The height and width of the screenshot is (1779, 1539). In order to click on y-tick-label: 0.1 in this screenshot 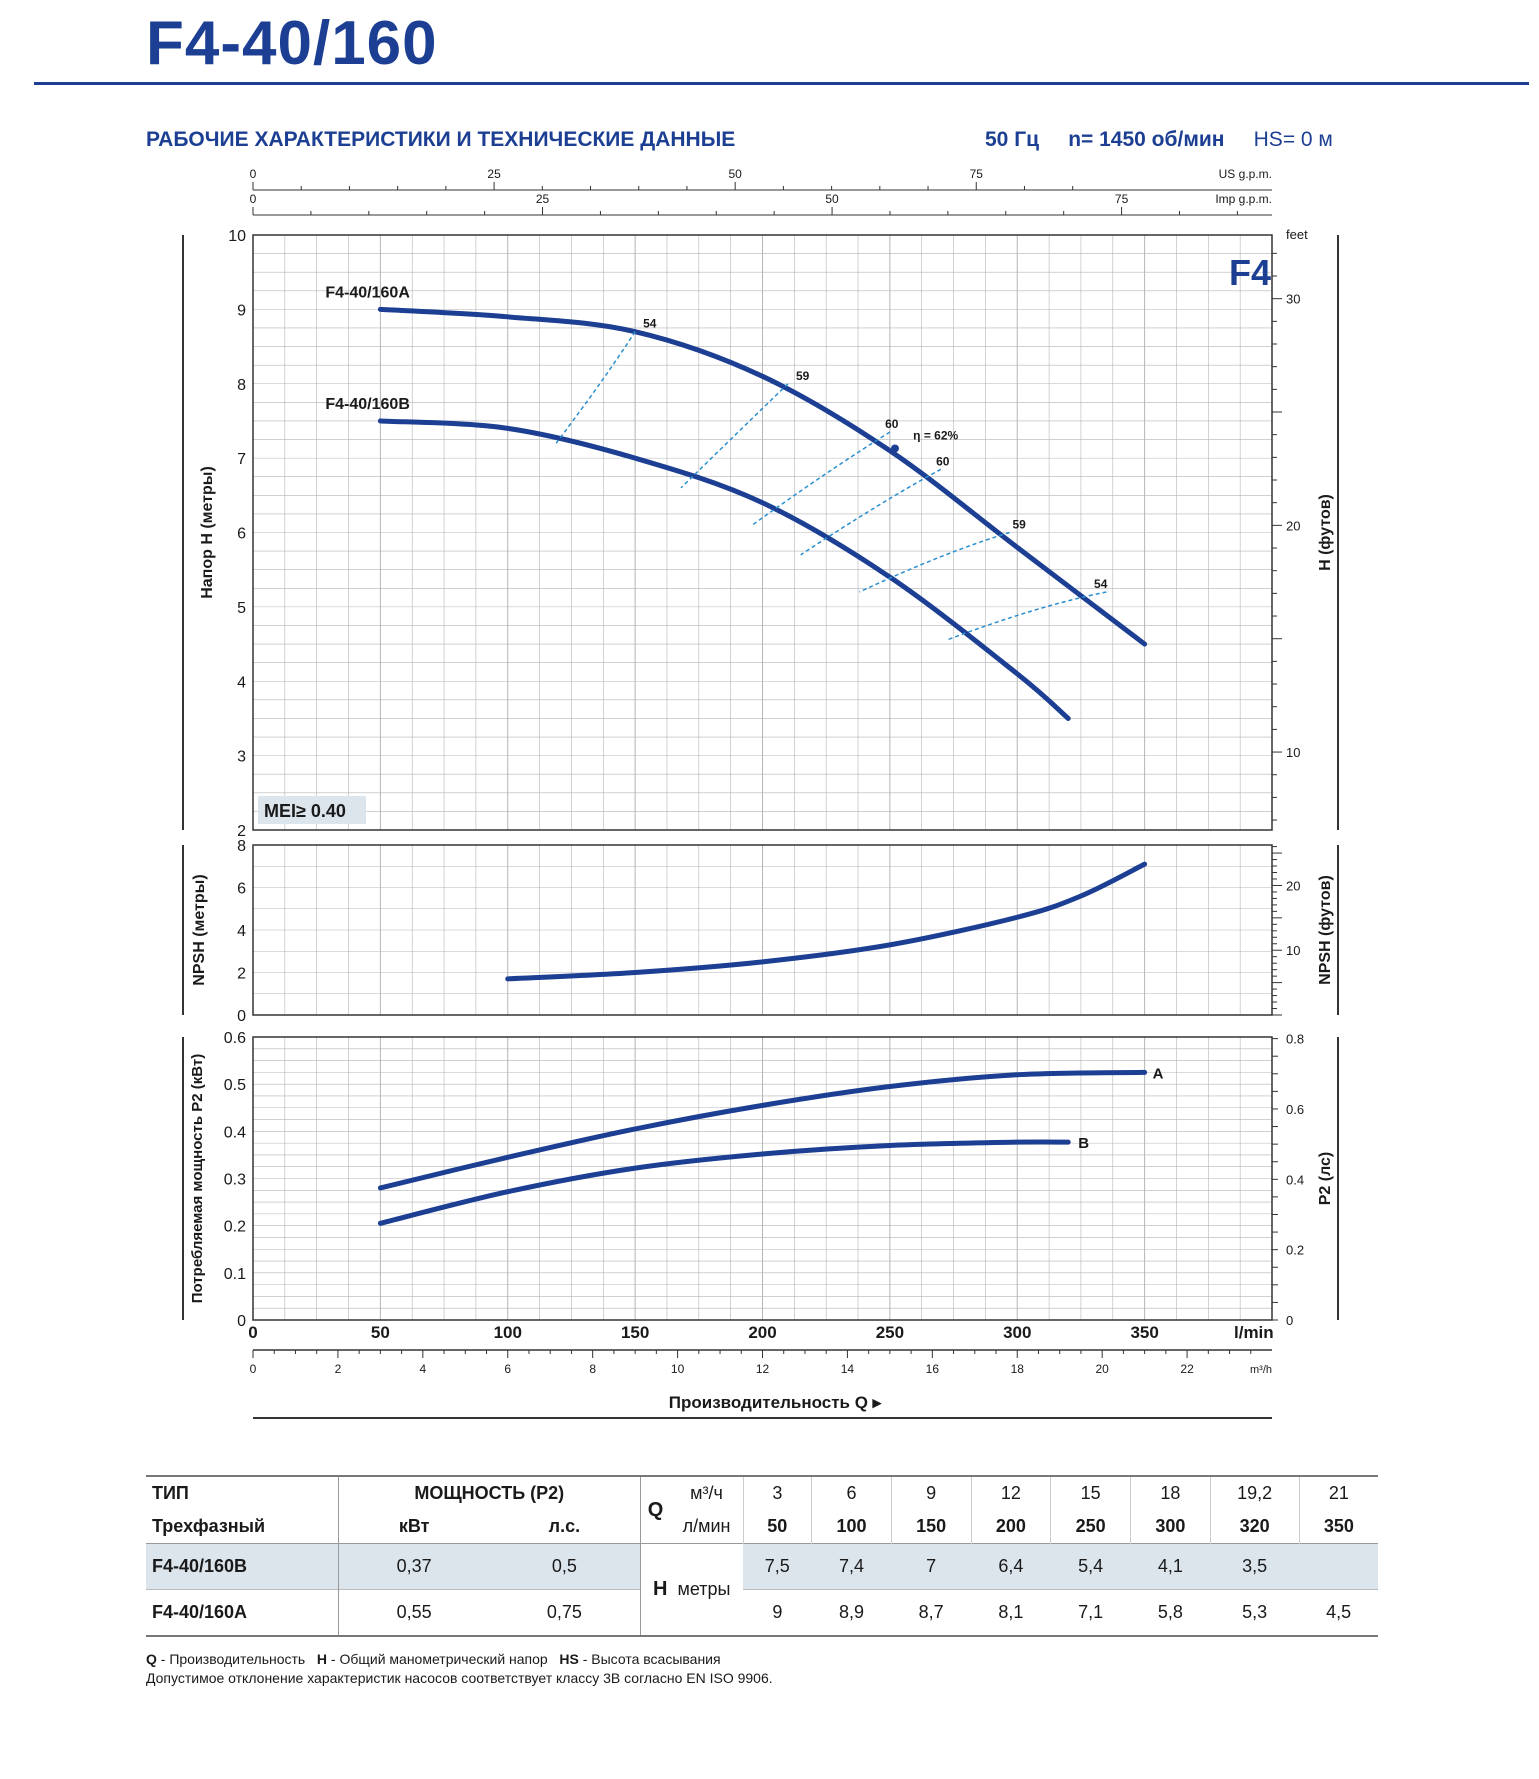, I will do `click(235, 1274)`.